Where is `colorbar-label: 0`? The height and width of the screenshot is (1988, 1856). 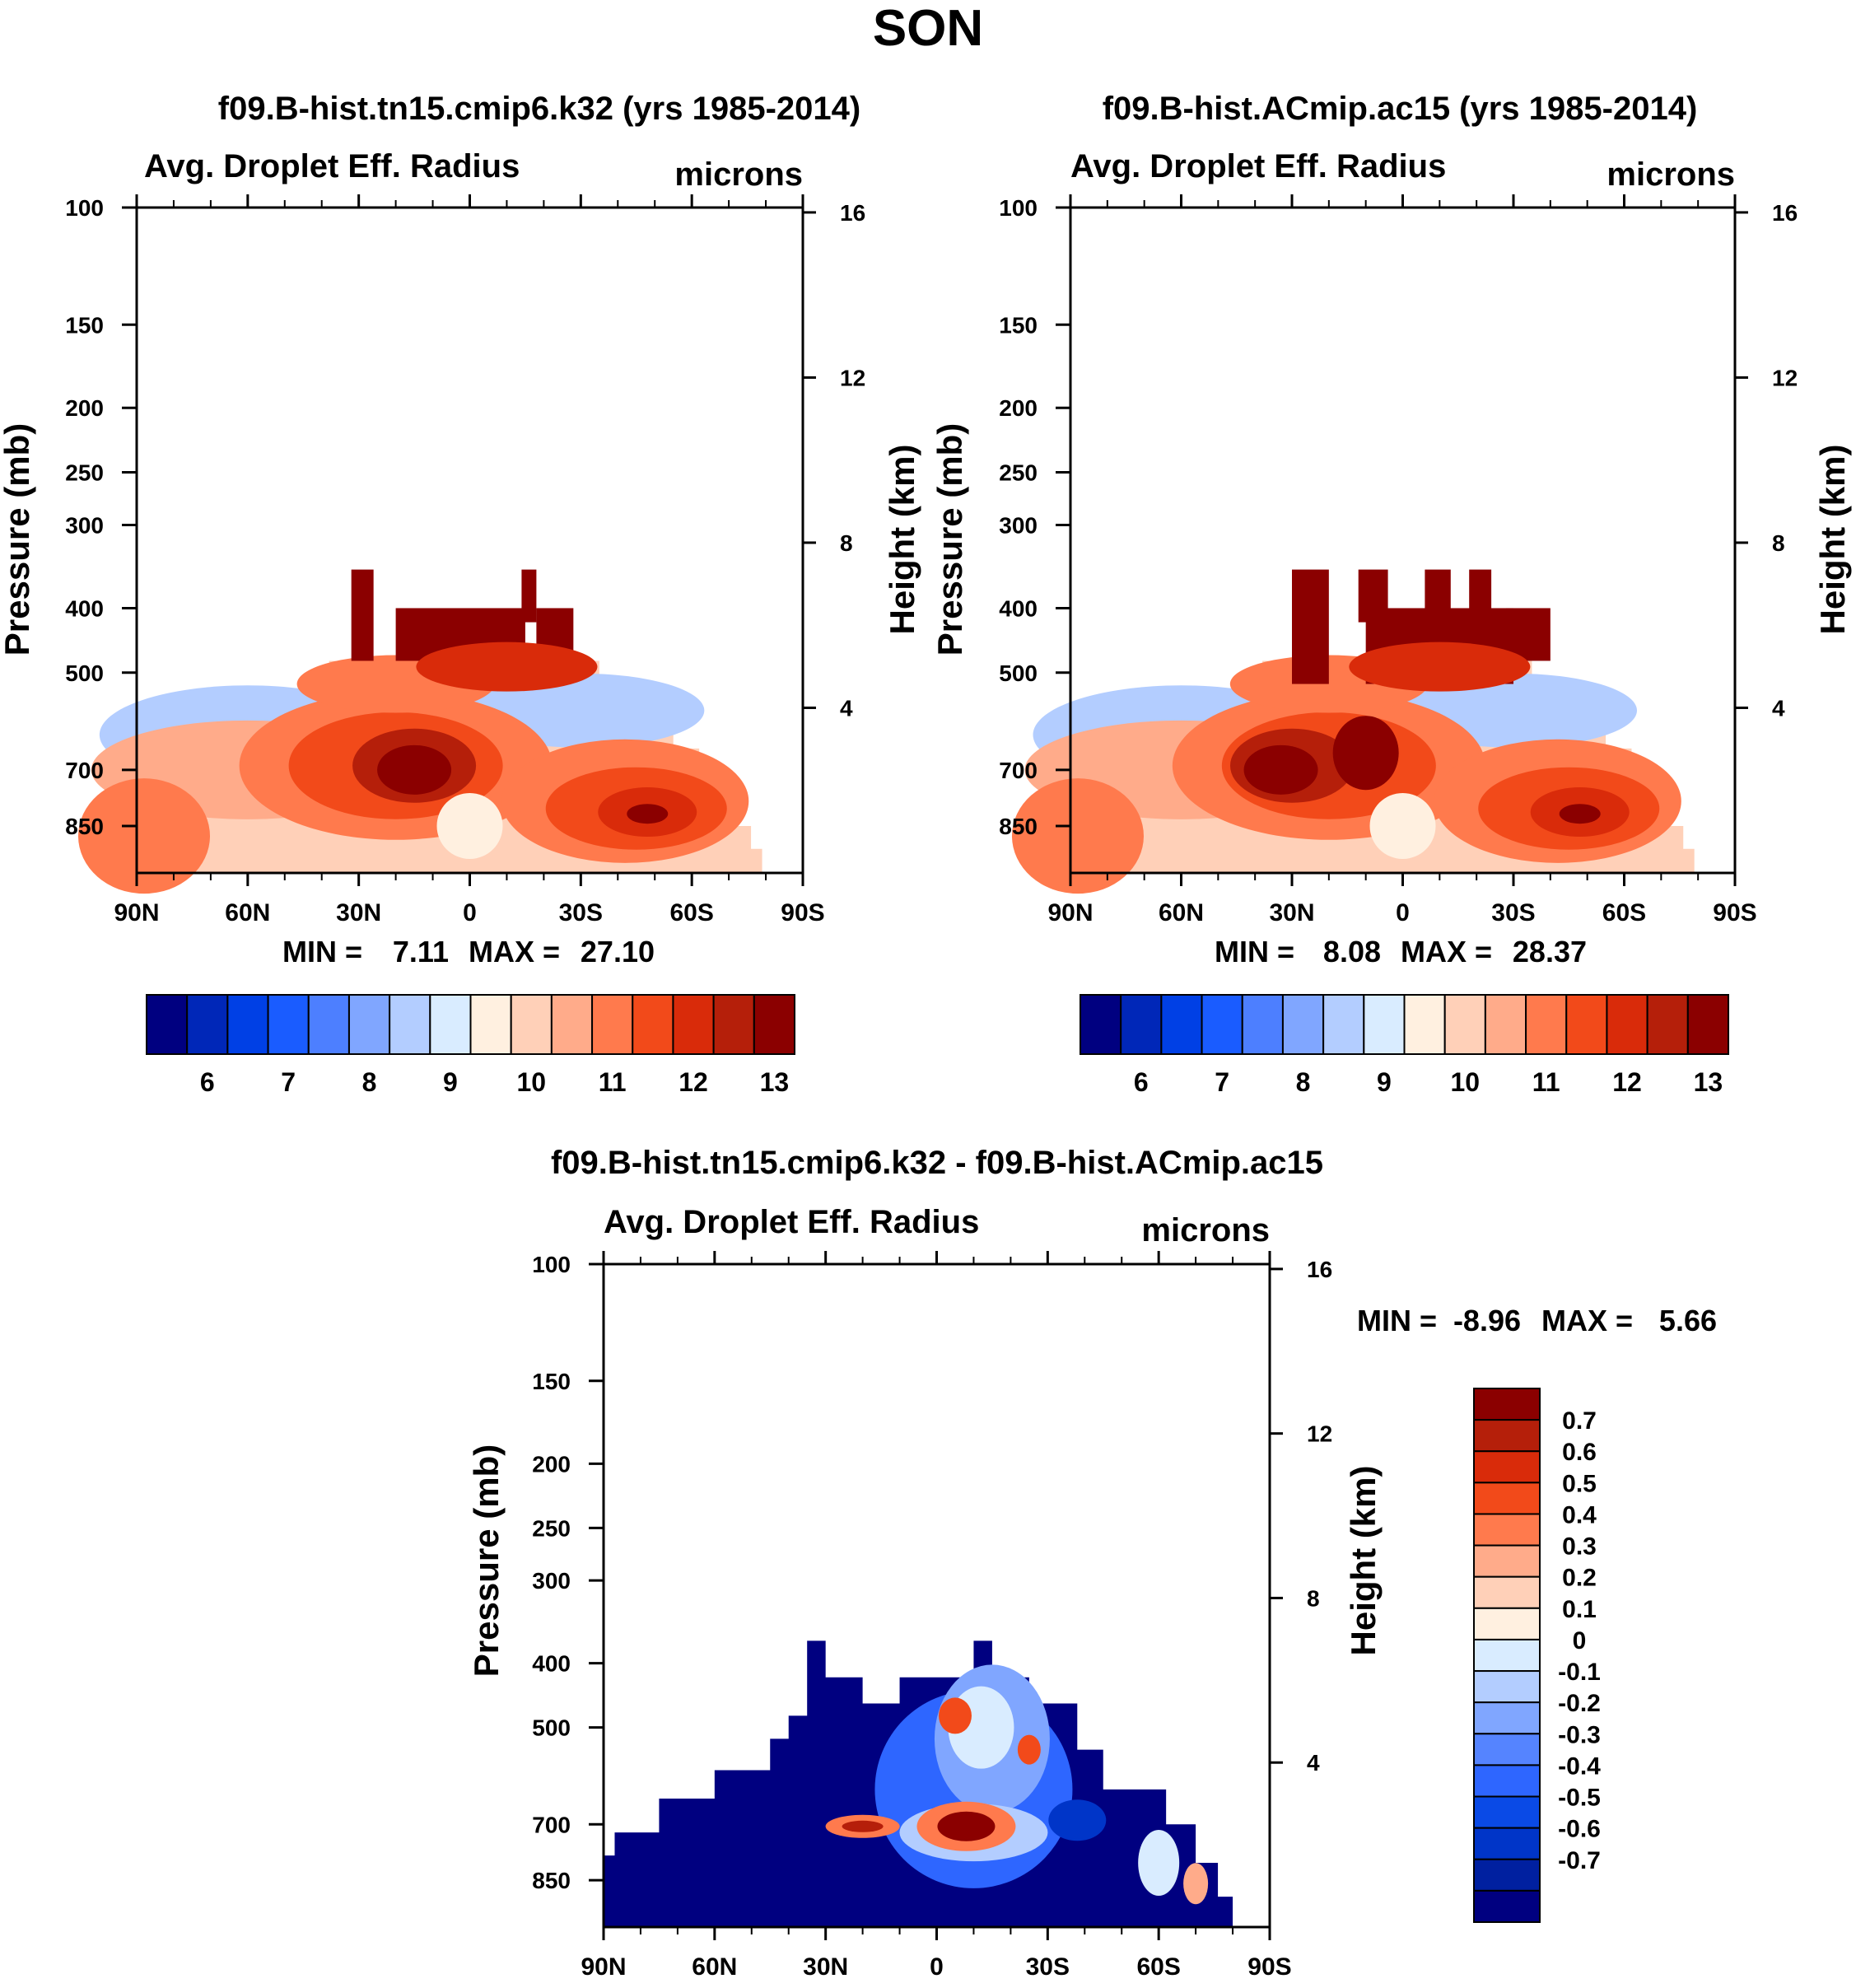 colorbar-label: 0 is located at coordinates (1580, 1640).